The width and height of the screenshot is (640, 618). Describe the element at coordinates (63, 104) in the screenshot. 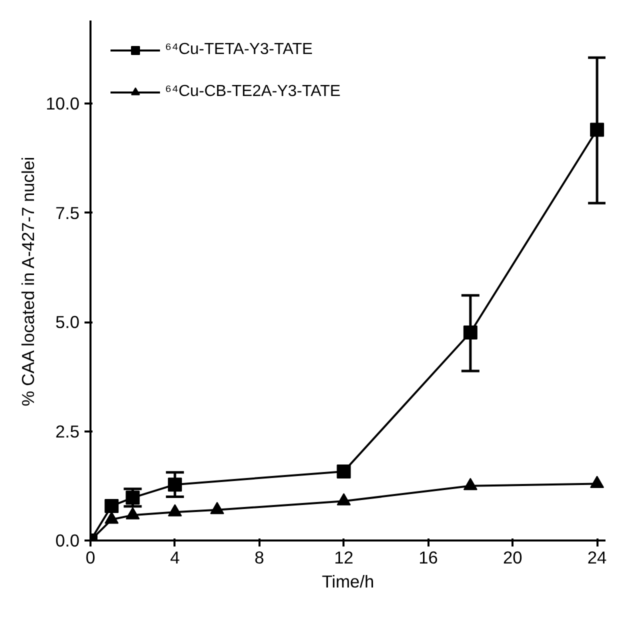

I see `y-tick-label: 10.0` at that location.